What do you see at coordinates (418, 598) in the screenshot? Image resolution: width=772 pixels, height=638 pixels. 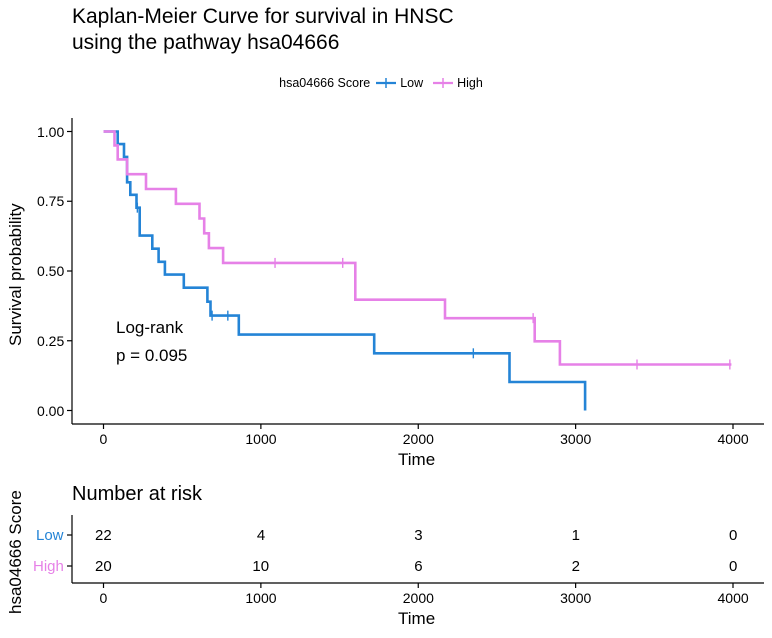 I see `risk-x-tick-label: 2000` at bounding box center [418, 598].